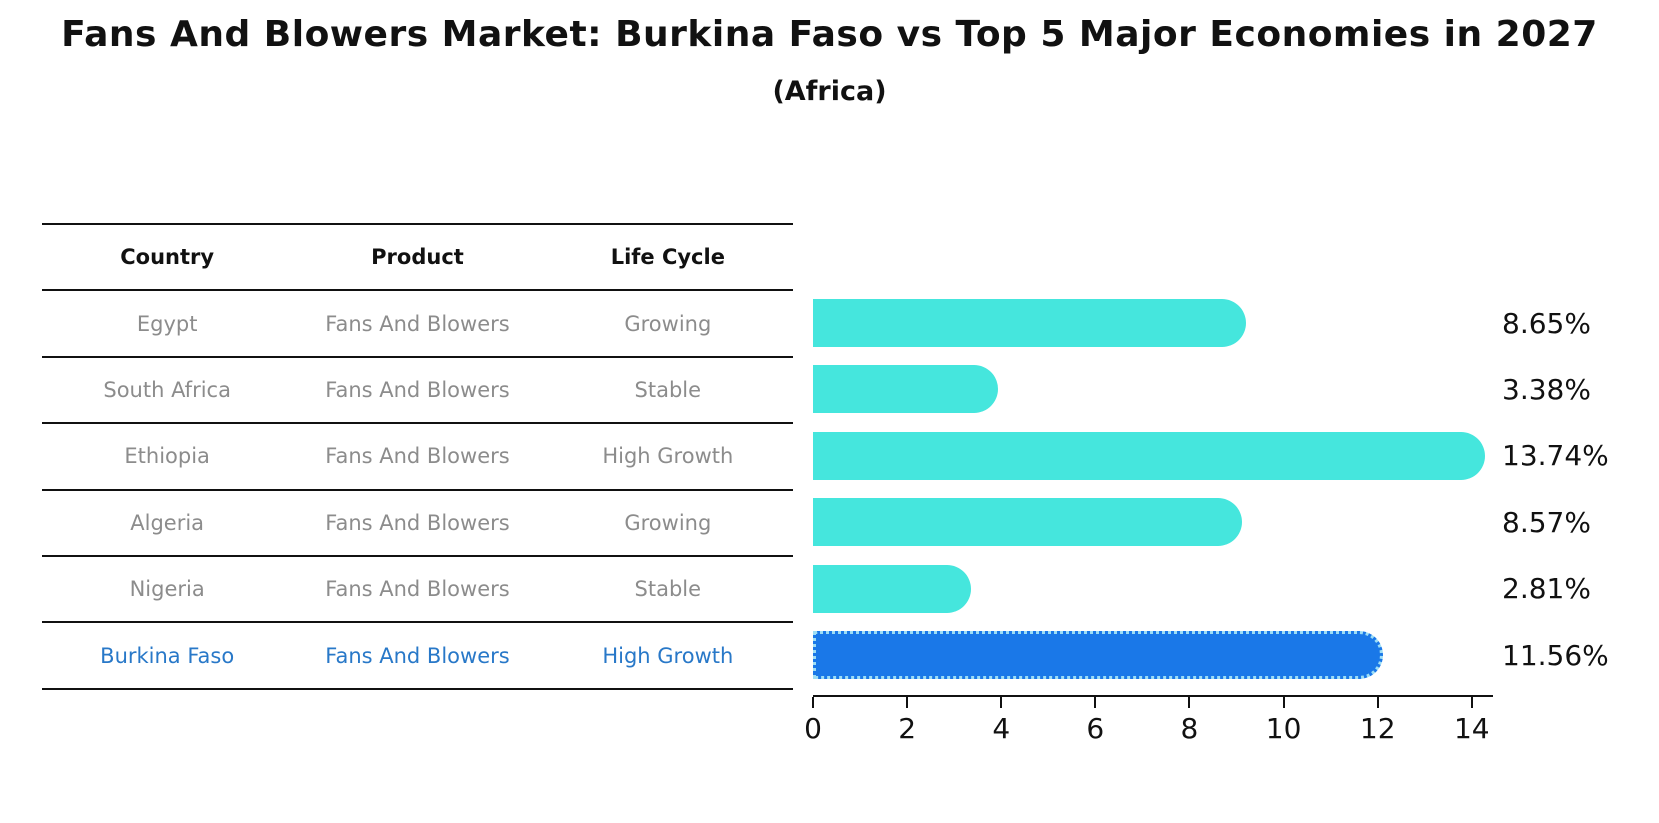 The height and width of the screenshot is (823, 1659). I want to click on table-row: South Africa Fans And Blowers Stable, so click(417, 391).